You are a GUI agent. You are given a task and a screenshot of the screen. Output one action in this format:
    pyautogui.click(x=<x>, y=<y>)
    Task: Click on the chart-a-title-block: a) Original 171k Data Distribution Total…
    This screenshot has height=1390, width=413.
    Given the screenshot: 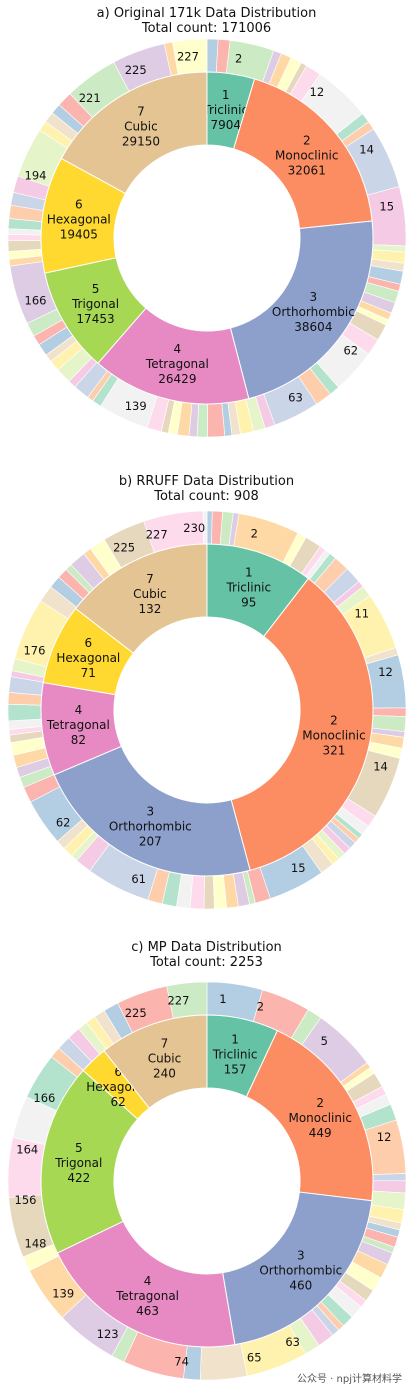 What is the action you would take?
    pyautogui.click(x=206, y=21)
    